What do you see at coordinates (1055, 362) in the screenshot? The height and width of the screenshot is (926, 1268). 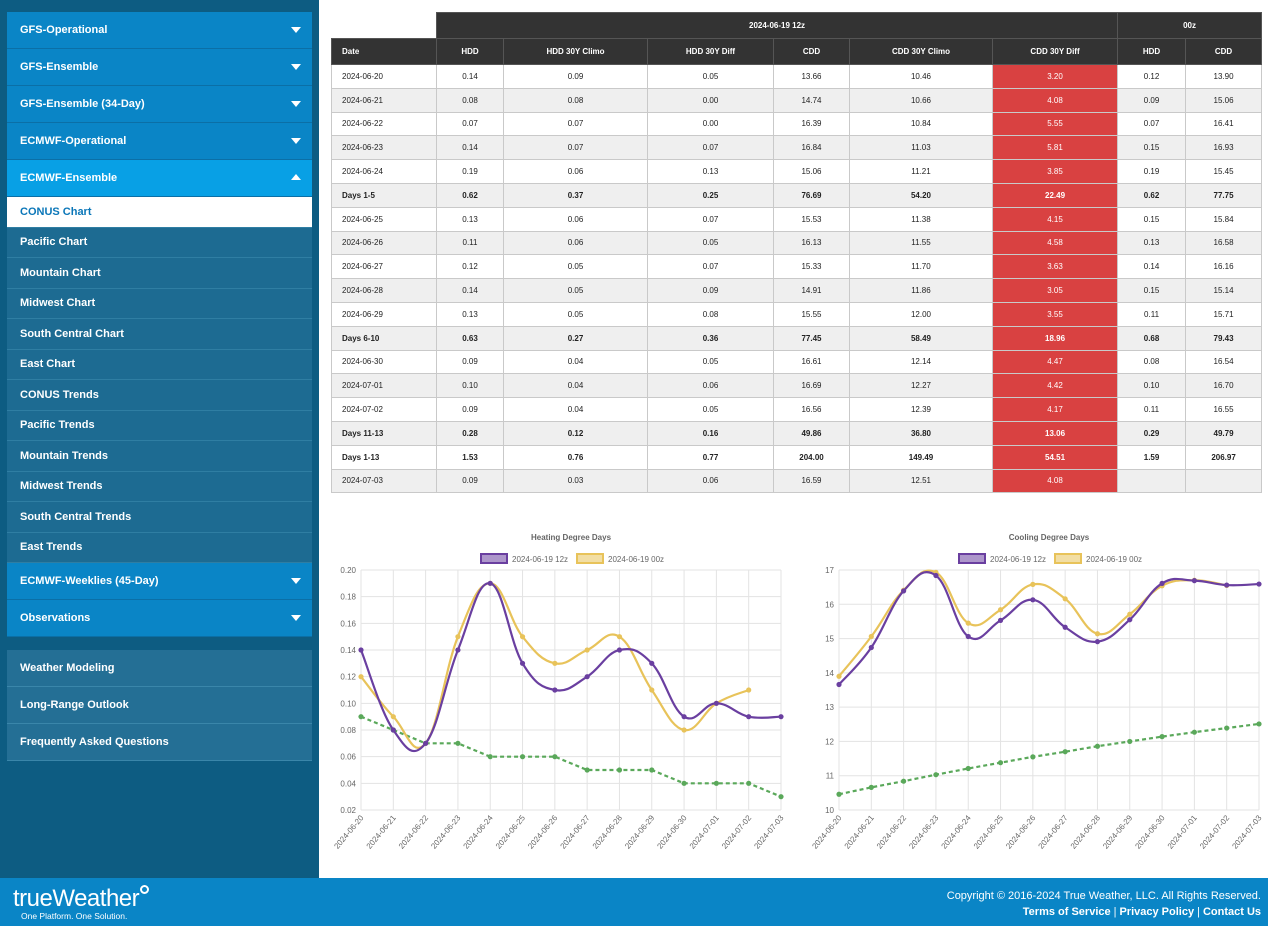 I see `table-cell: 4.47` at bounding box center [1055, 362].